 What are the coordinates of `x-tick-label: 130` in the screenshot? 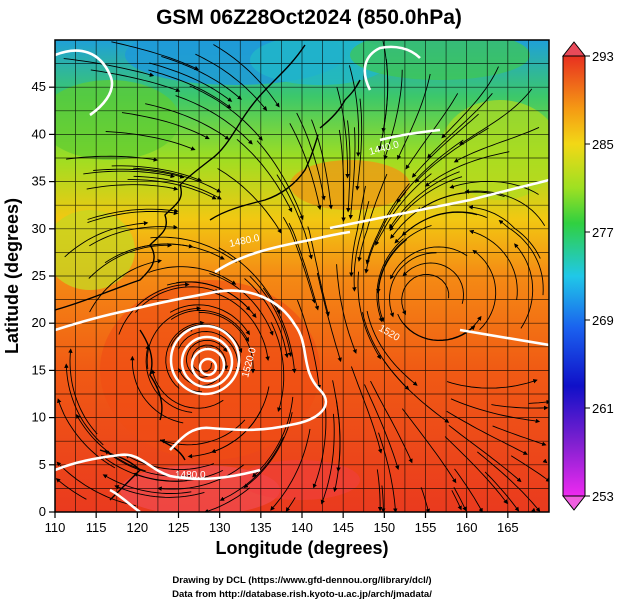 It's located at (220, 527).